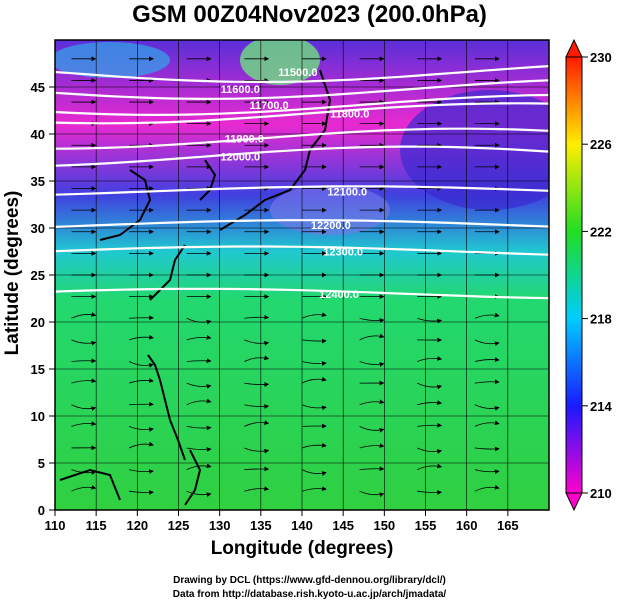 The width and height of the screenshot is (619, 605). I want to click on map-title: GSM 00Z04Nov2023 (200.0hPa), so click(309, 14).